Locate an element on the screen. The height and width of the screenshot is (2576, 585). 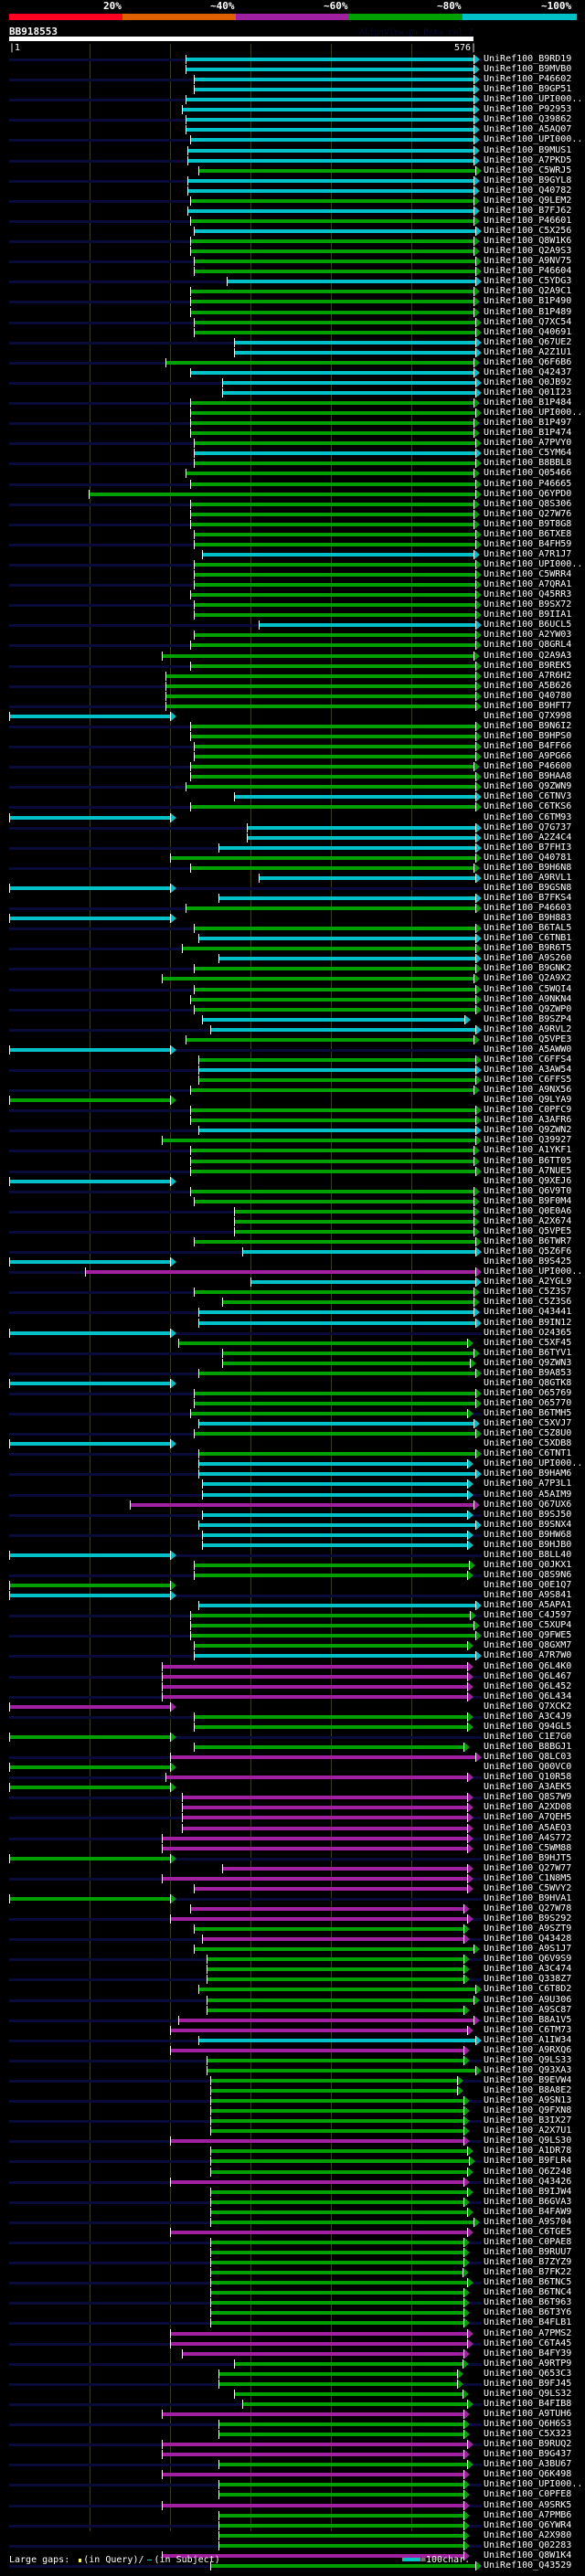
hit-row: UniRef100_B1P484 is located at coordinates (293, 403).